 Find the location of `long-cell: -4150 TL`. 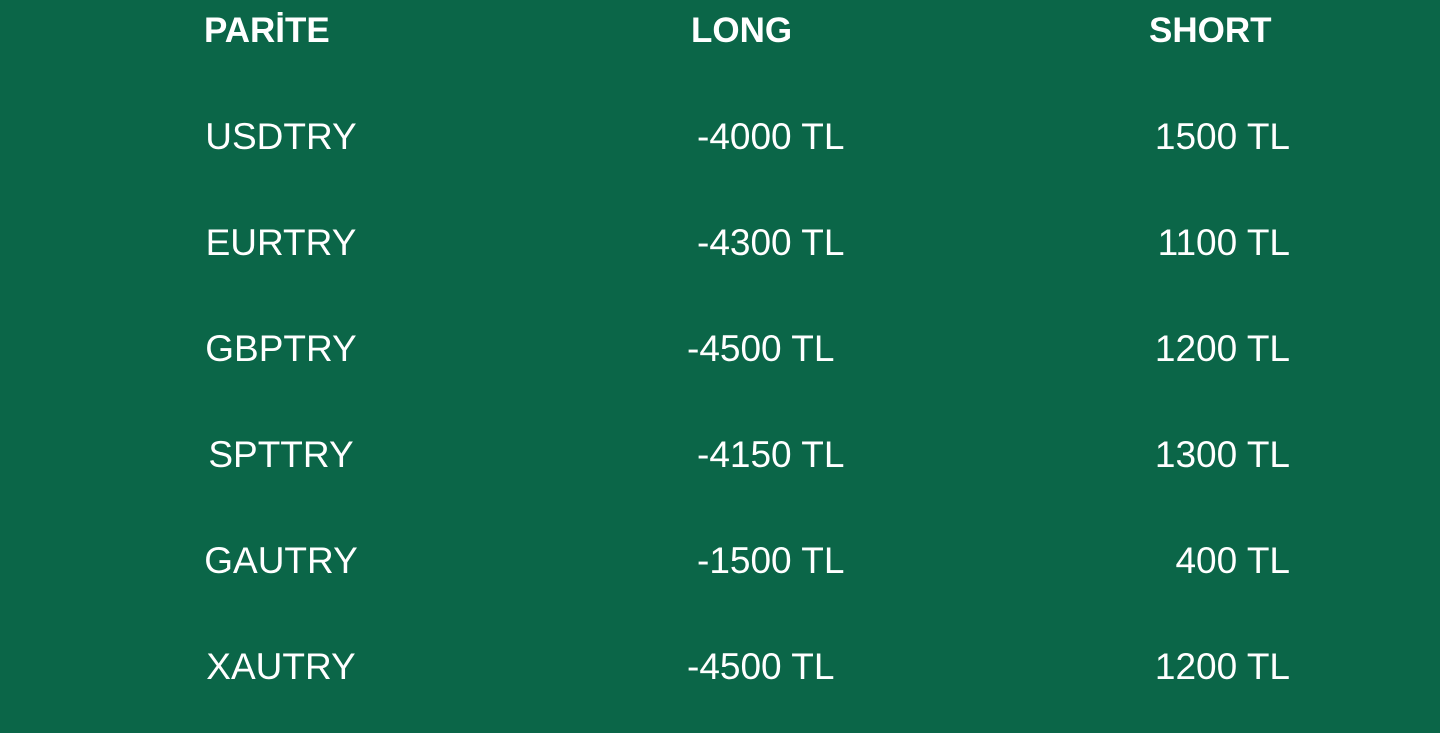

long-cell: -4150 TL is located at coordinates (771, 454).